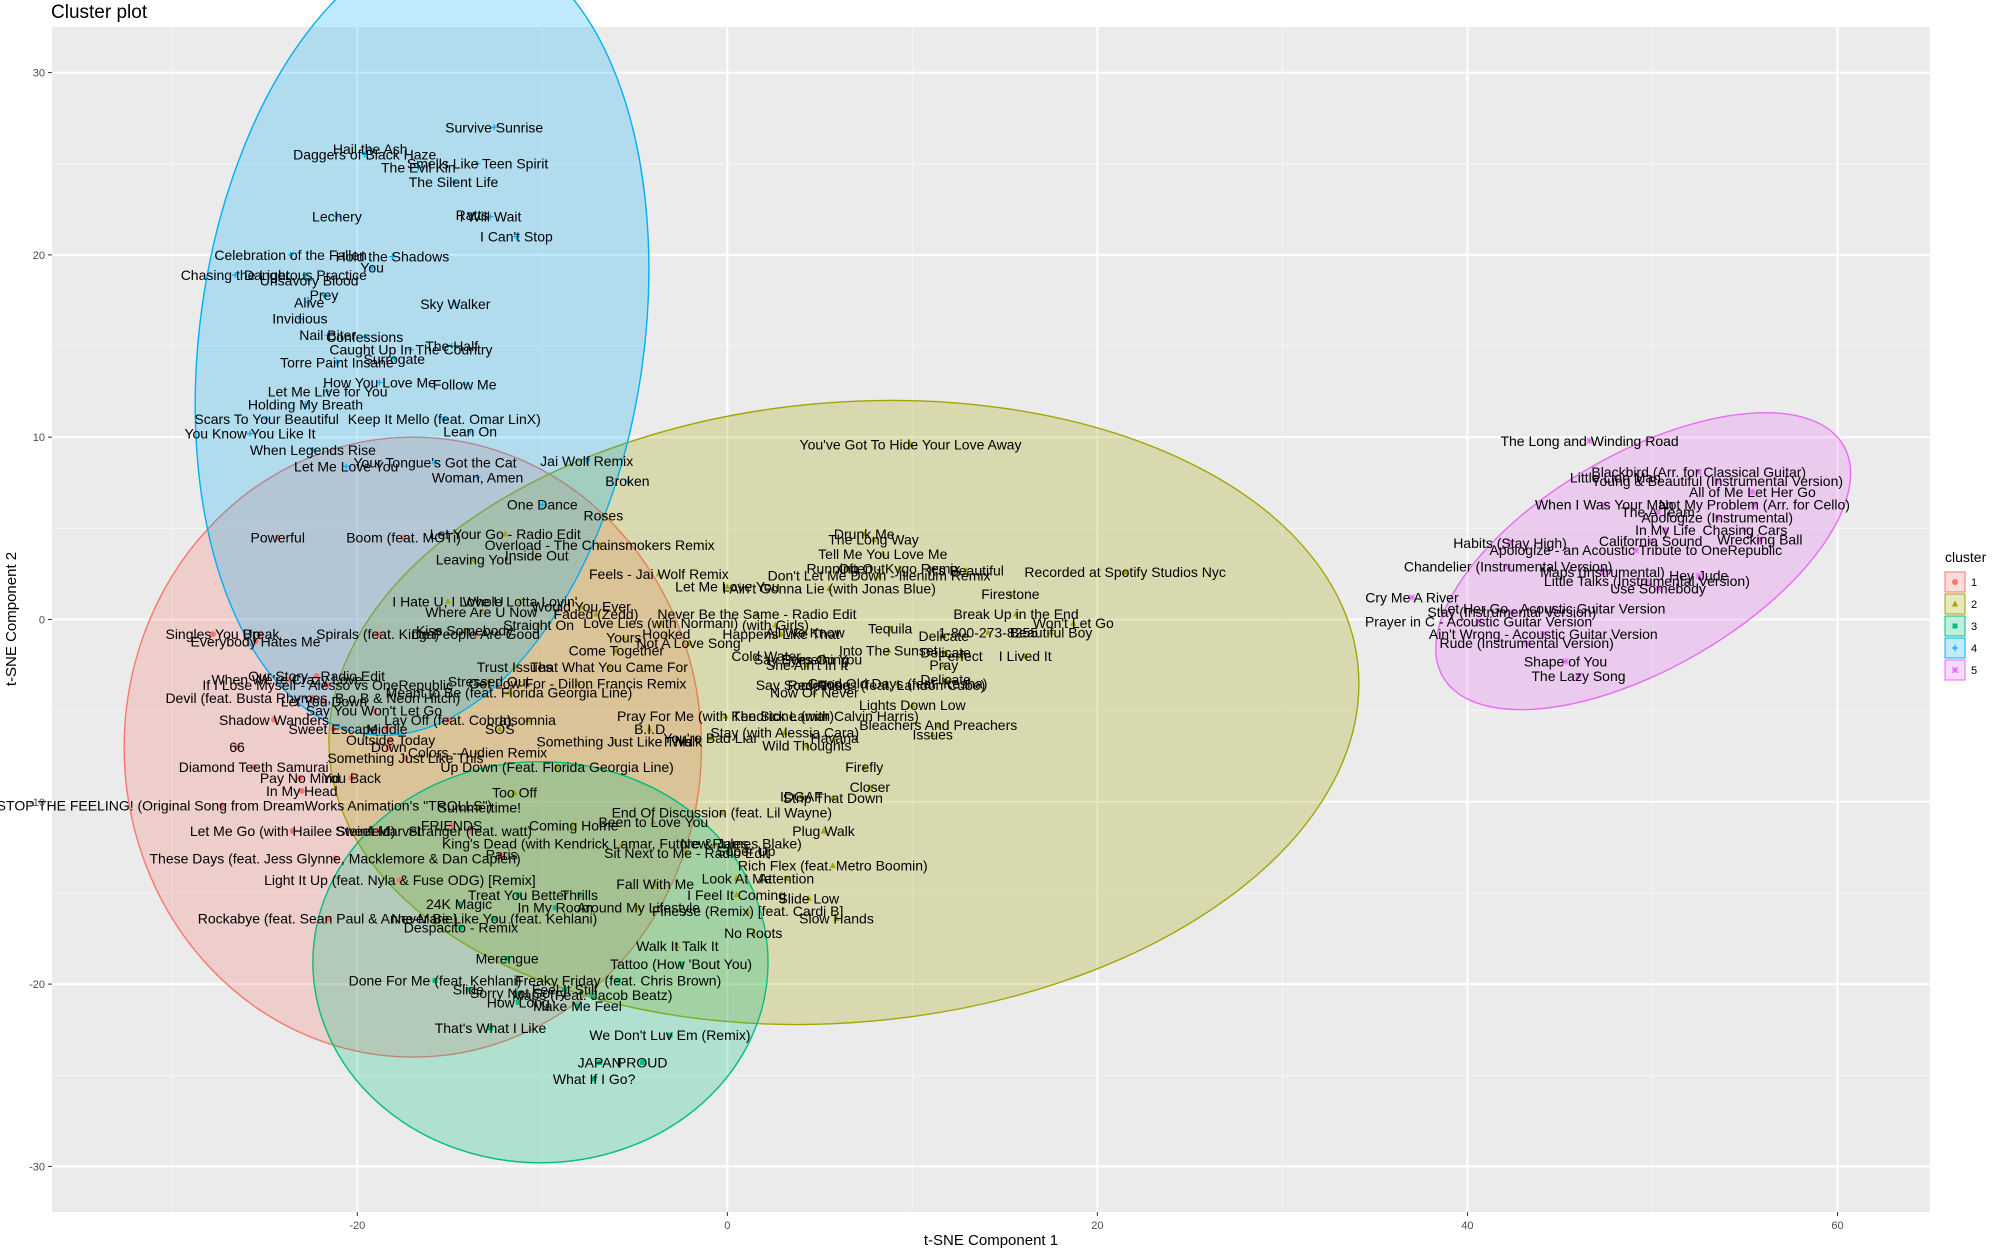  I want to click on point-label: Thrills, so click(579, 895).